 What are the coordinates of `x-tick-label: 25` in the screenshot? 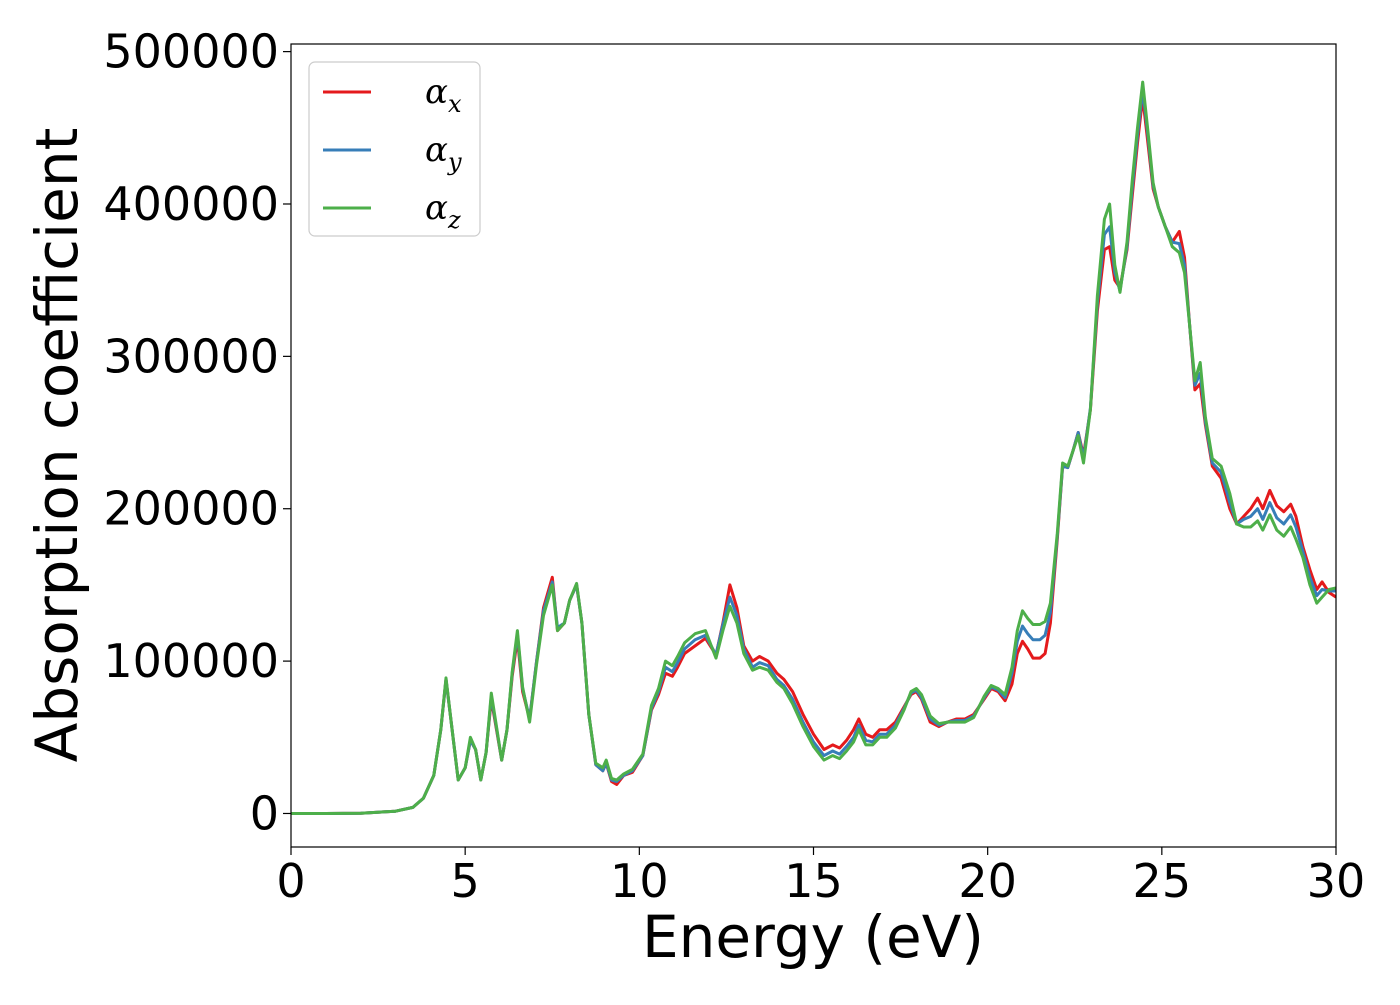 It's located at (1162, 881).